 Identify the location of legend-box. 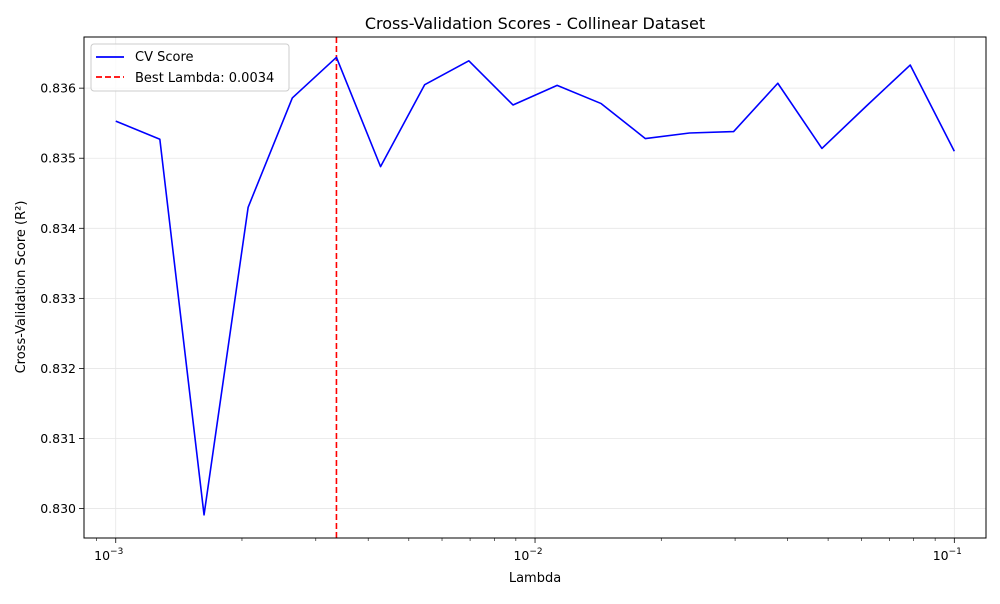
(190, 67).